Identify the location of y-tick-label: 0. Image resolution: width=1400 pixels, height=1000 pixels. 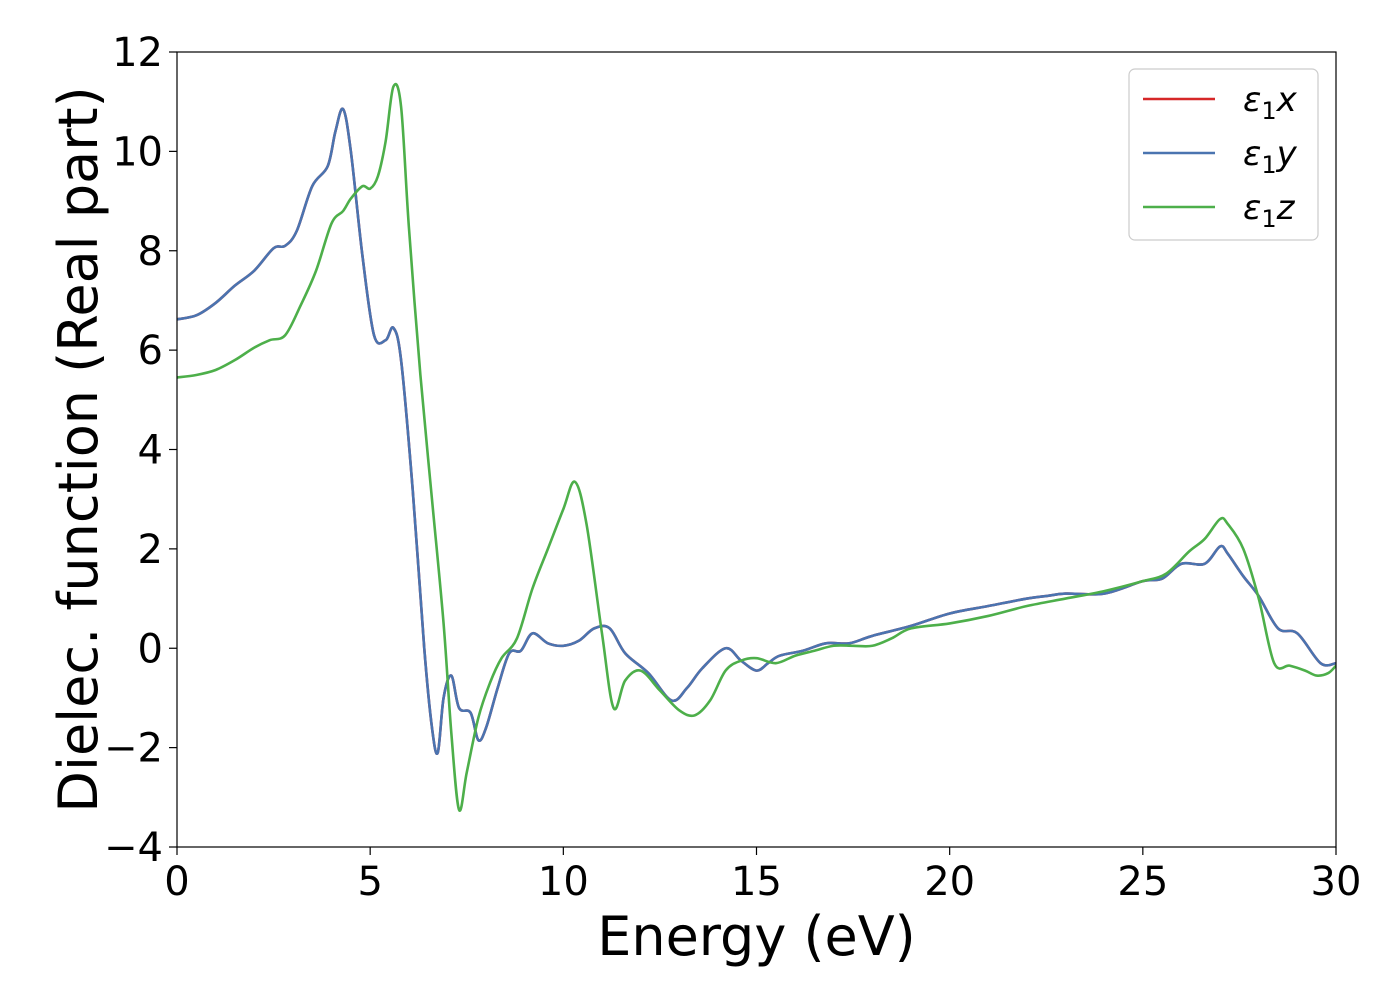
(150, 649).